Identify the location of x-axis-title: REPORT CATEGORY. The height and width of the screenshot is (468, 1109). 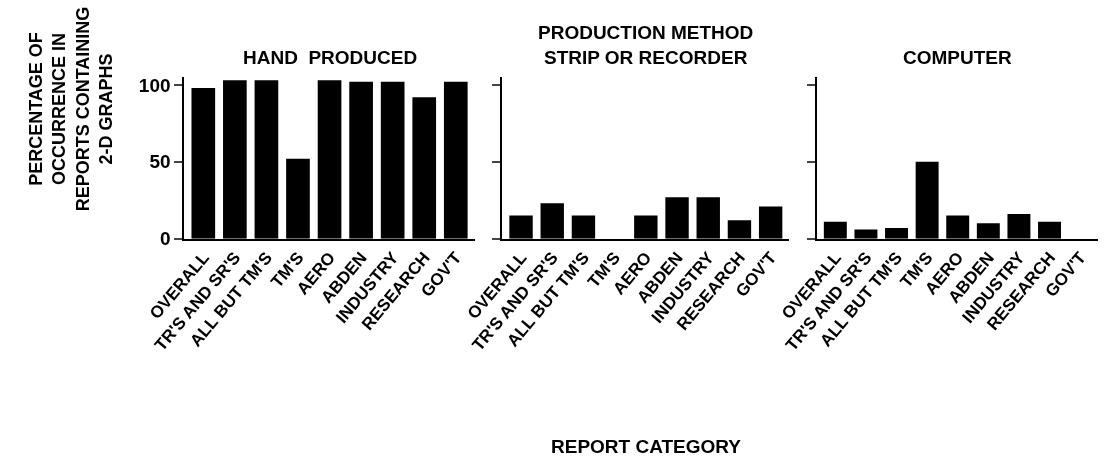
(646, 446).